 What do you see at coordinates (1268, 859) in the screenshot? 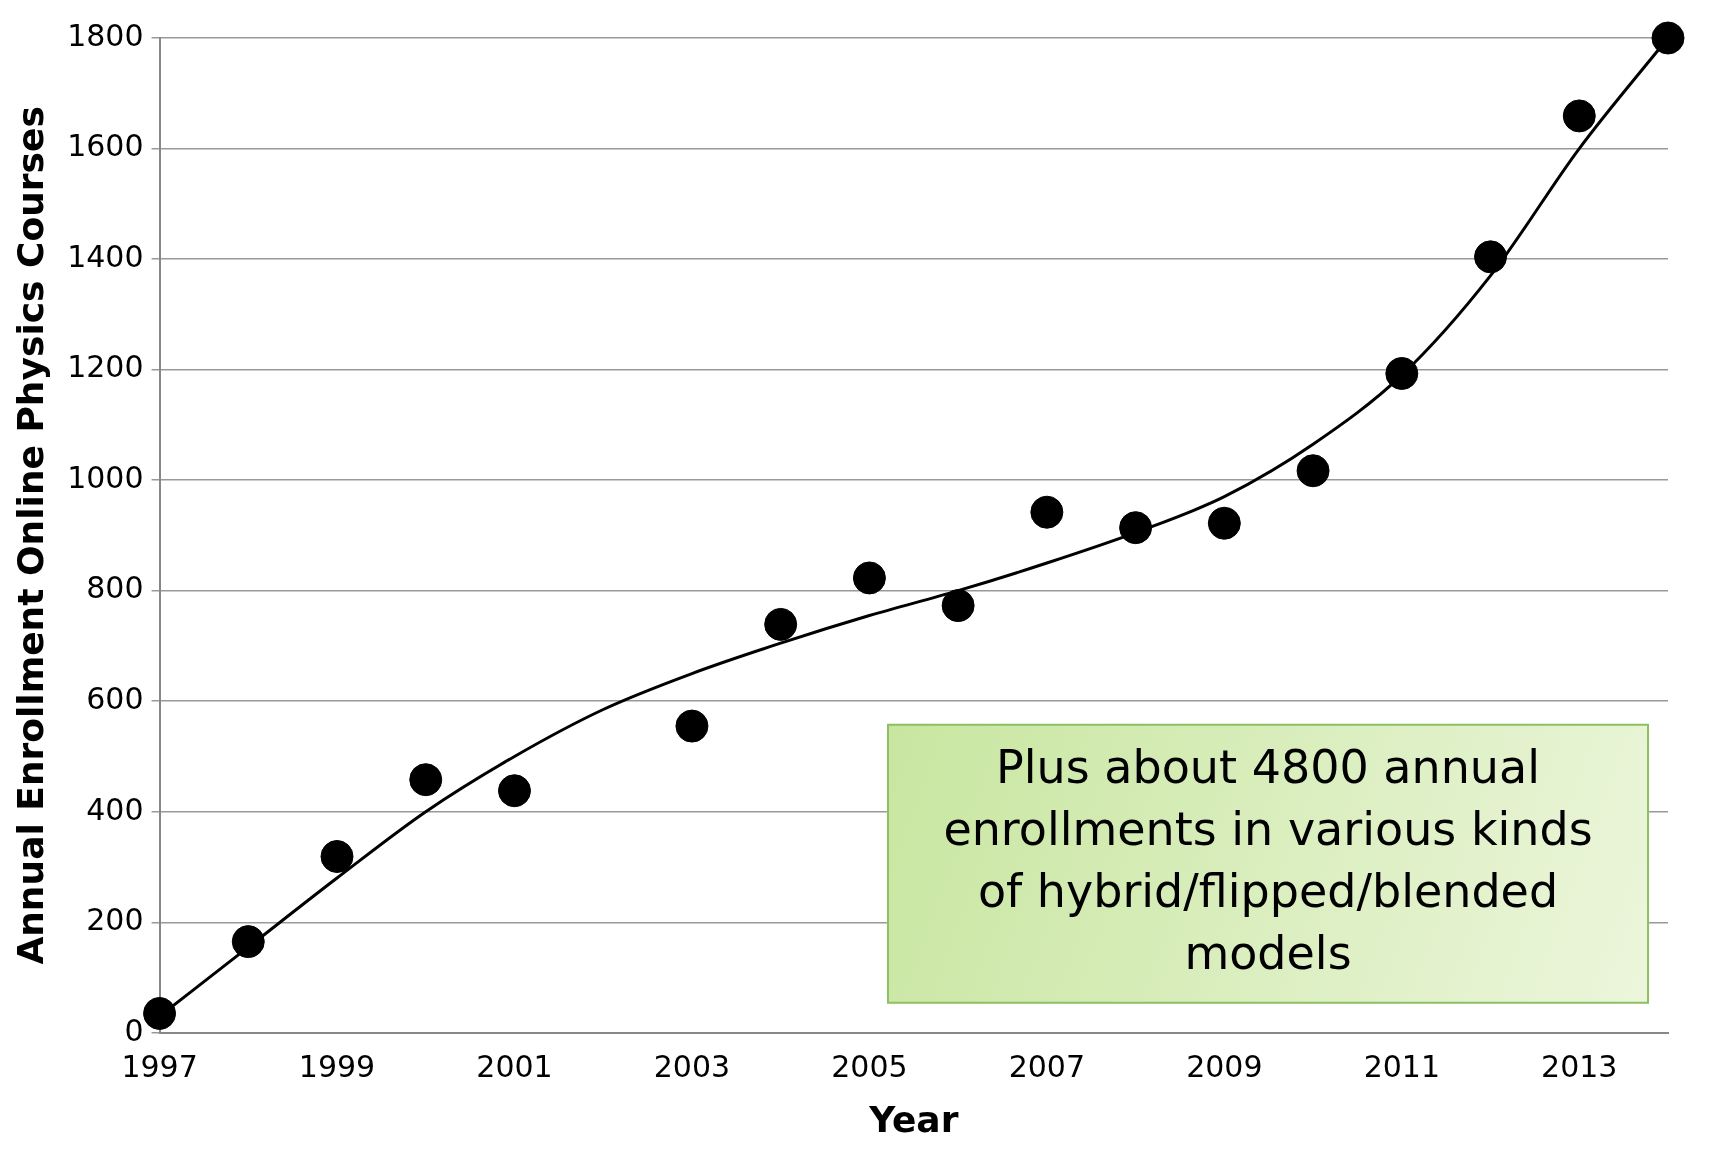
I see `annotation: Plus about 4800 annual enrollments in various kinds of hybrid/flipped/blended models` at bounding box center [1268, 859].